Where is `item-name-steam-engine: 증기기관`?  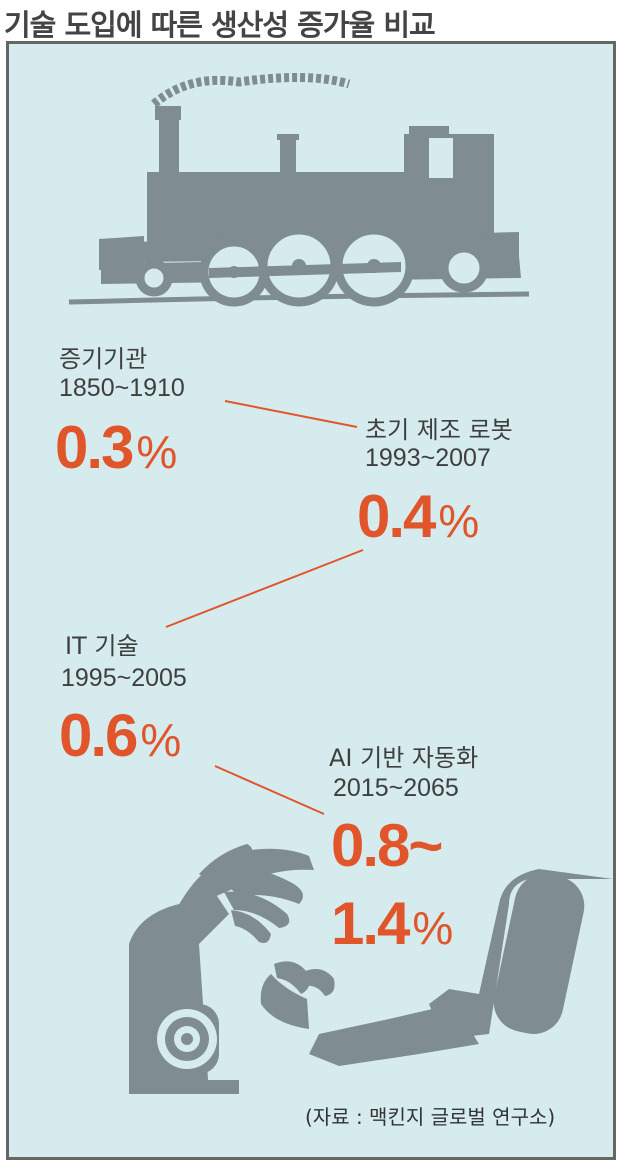 item-name-steam-engine: 증기기관 is located at coordinates (103, 359).